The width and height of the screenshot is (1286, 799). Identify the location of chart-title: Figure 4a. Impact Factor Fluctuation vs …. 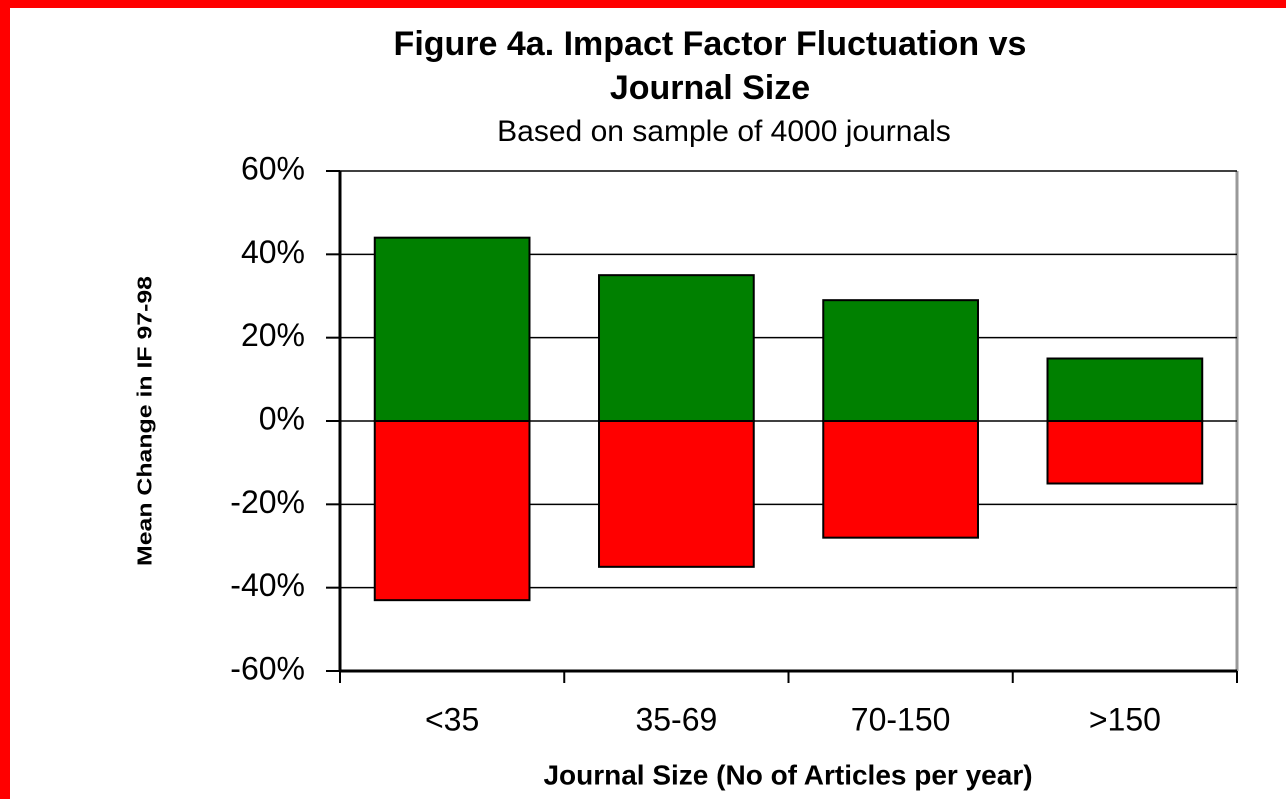
(710, 66).